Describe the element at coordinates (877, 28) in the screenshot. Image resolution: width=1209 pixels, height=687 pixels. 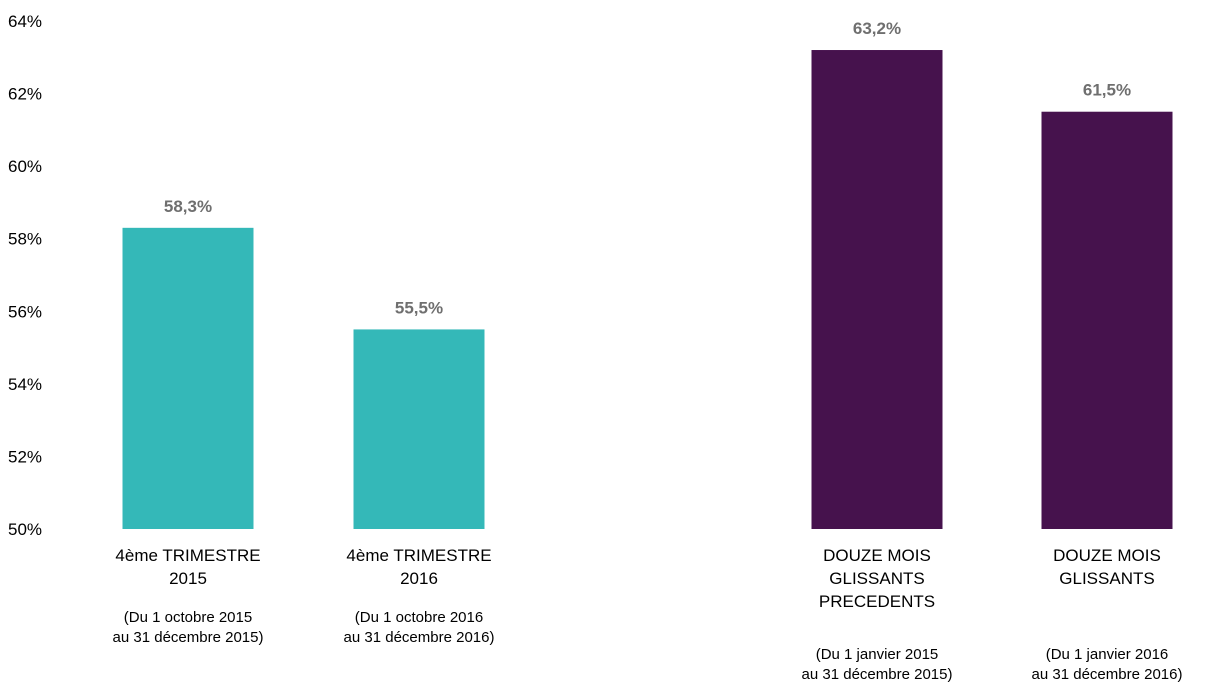
I see `value-label: 63,2%` at that location.